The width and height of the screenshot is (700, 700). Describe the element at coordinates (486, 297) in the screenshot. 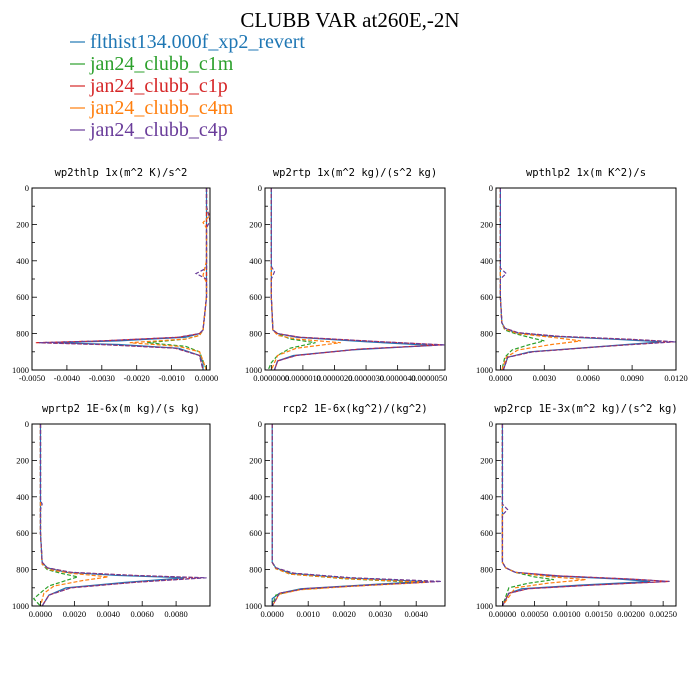

I see `ytick-label-2-3: 600` at that location.